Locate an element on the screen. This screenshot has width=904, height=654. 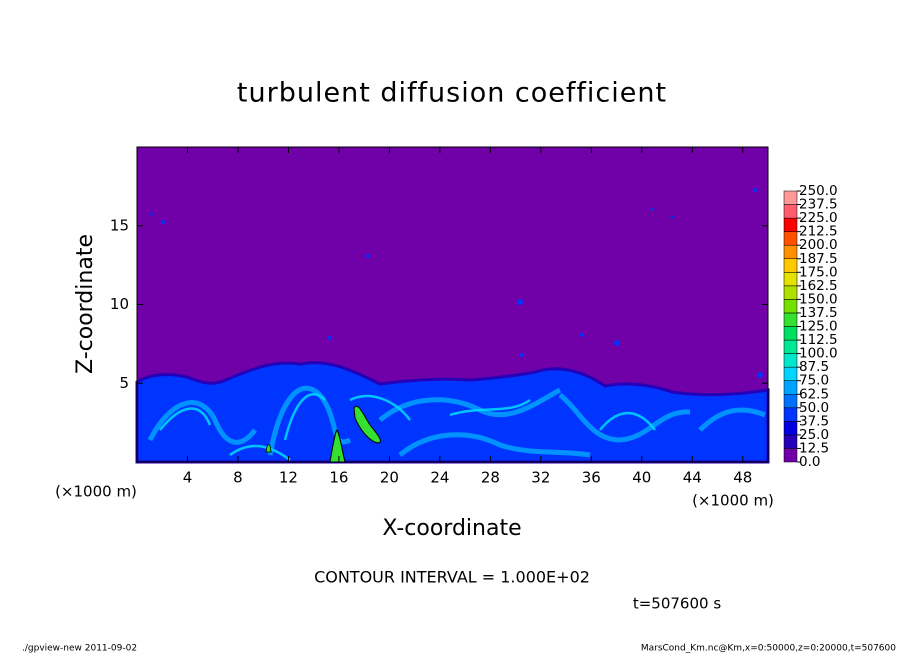
y-tick-label: 15 is located at coordinates (119, 225).